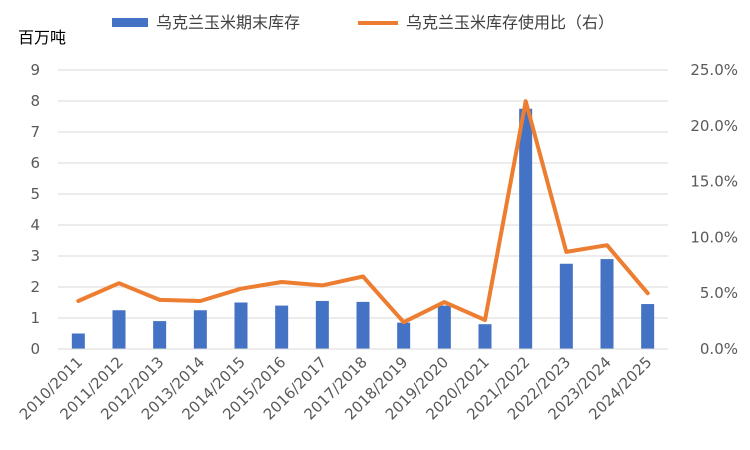  Describe the element at coordinates (130, 22) in the screenshot. I see `legend-bar-swatch` at that location.